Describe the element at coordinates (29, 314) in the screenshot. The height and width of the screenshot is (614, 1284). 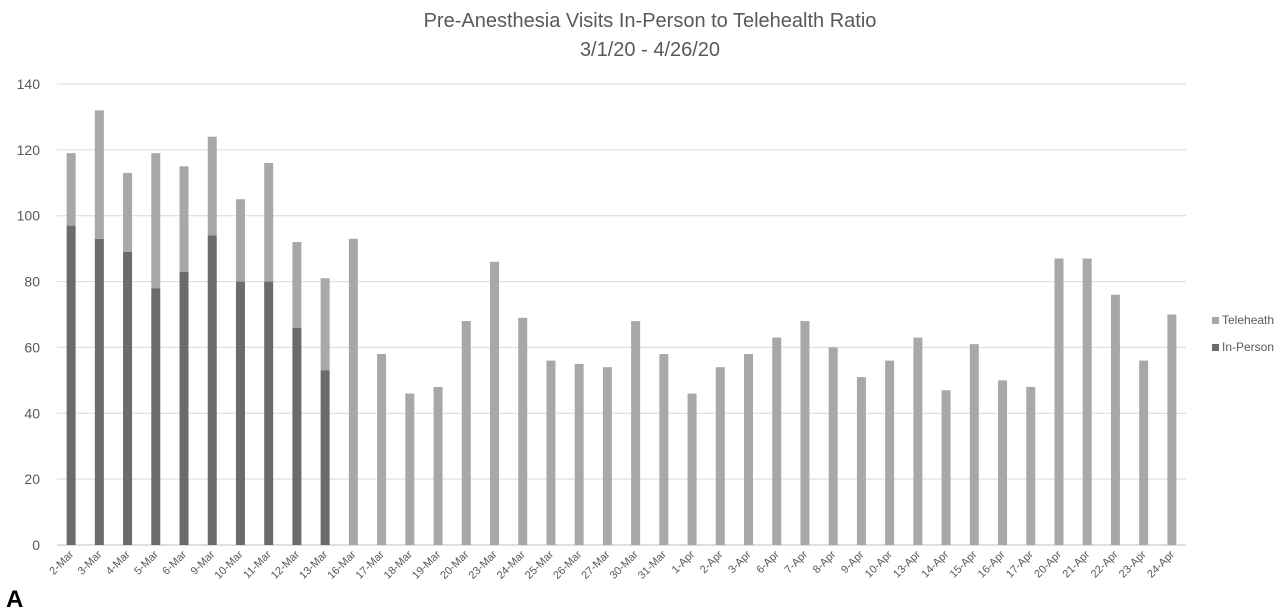
I see `y-axis-ticks: 0 20 40 60 80 100 120 140` at that location.